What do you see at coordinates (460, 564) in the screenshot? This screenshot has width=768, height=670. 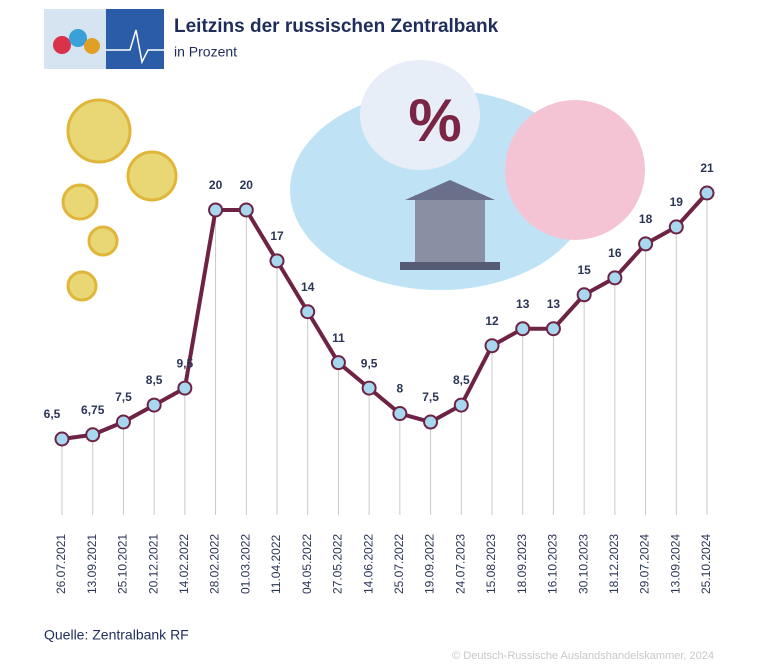 I see `x-tick-label: 24.07.2023` at bounding box center [460, 564].